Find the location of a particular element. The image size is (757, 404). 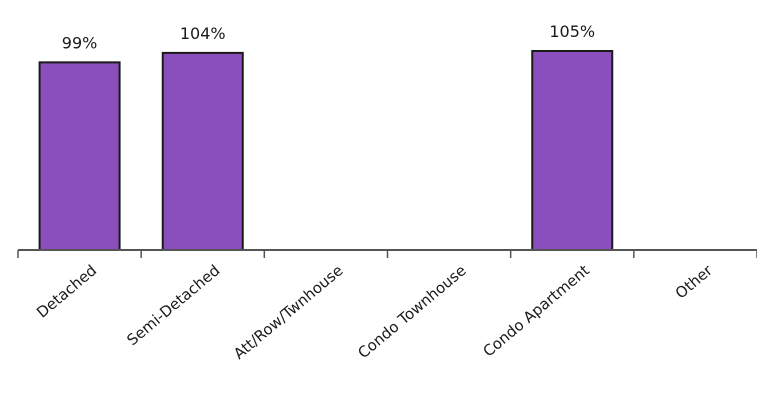

data-label-semi-detached: 104% is located at coordinates (203, 33).